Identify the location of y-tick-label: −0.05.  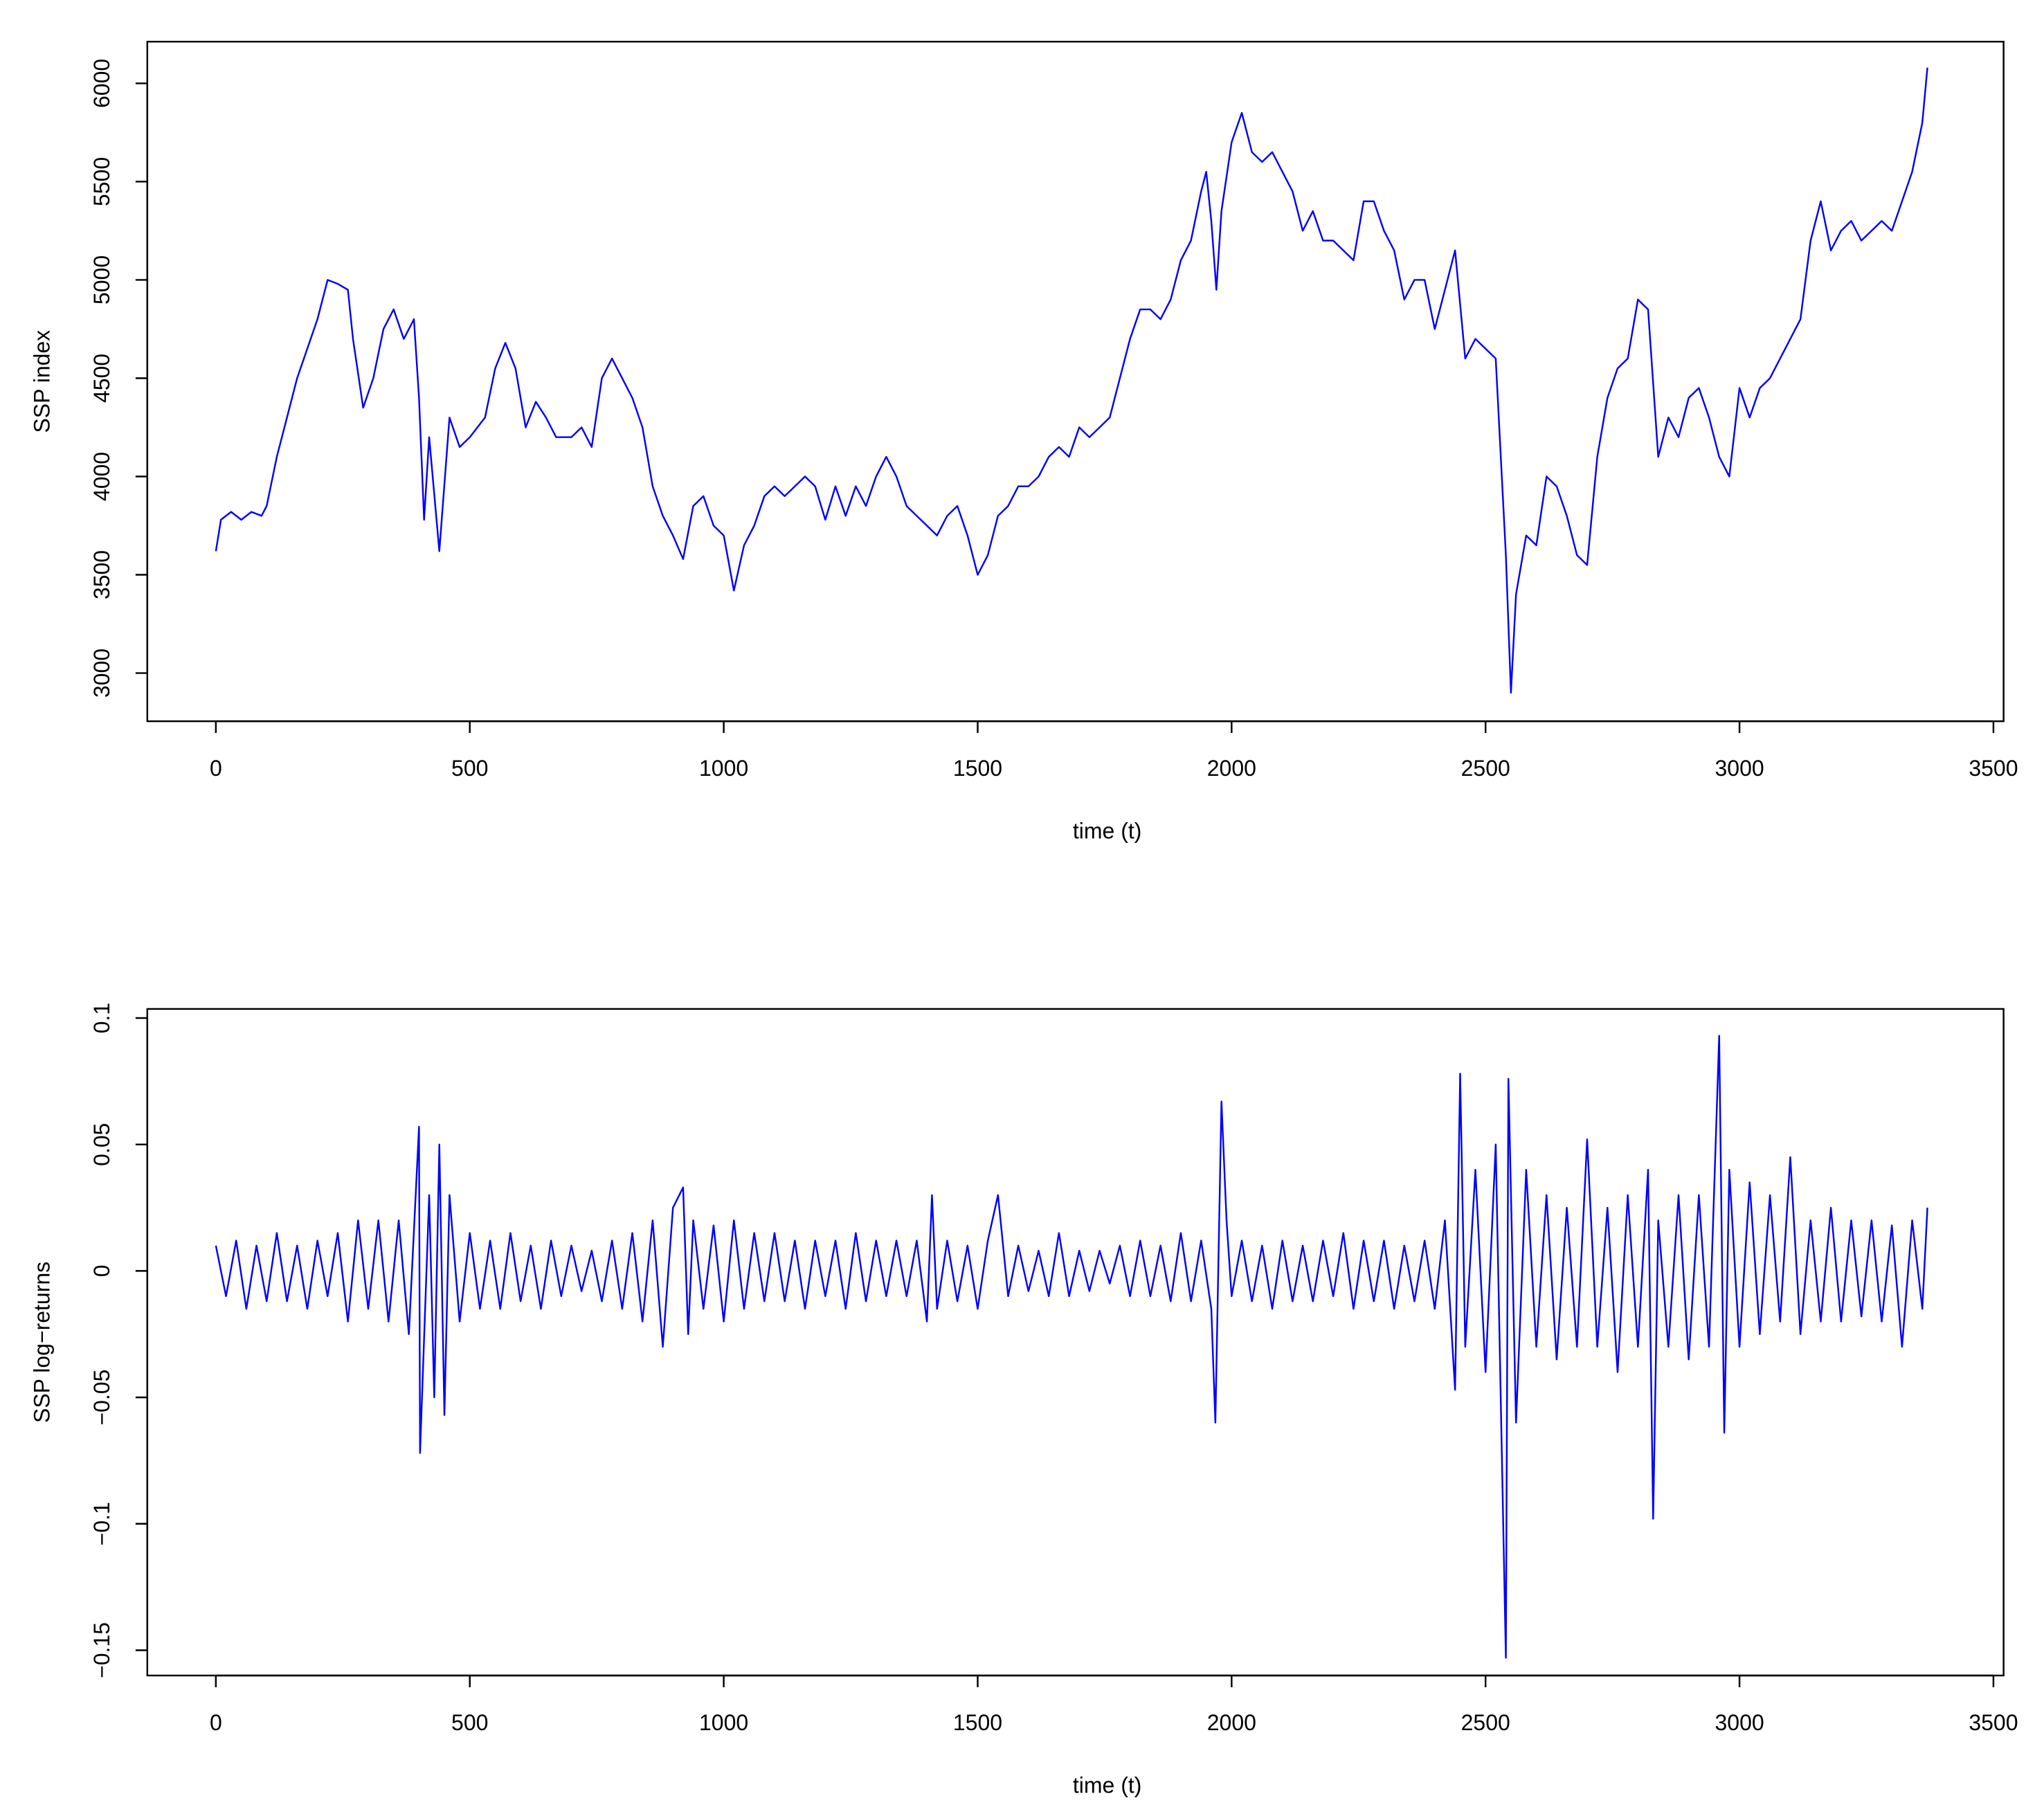
(101, 1398).